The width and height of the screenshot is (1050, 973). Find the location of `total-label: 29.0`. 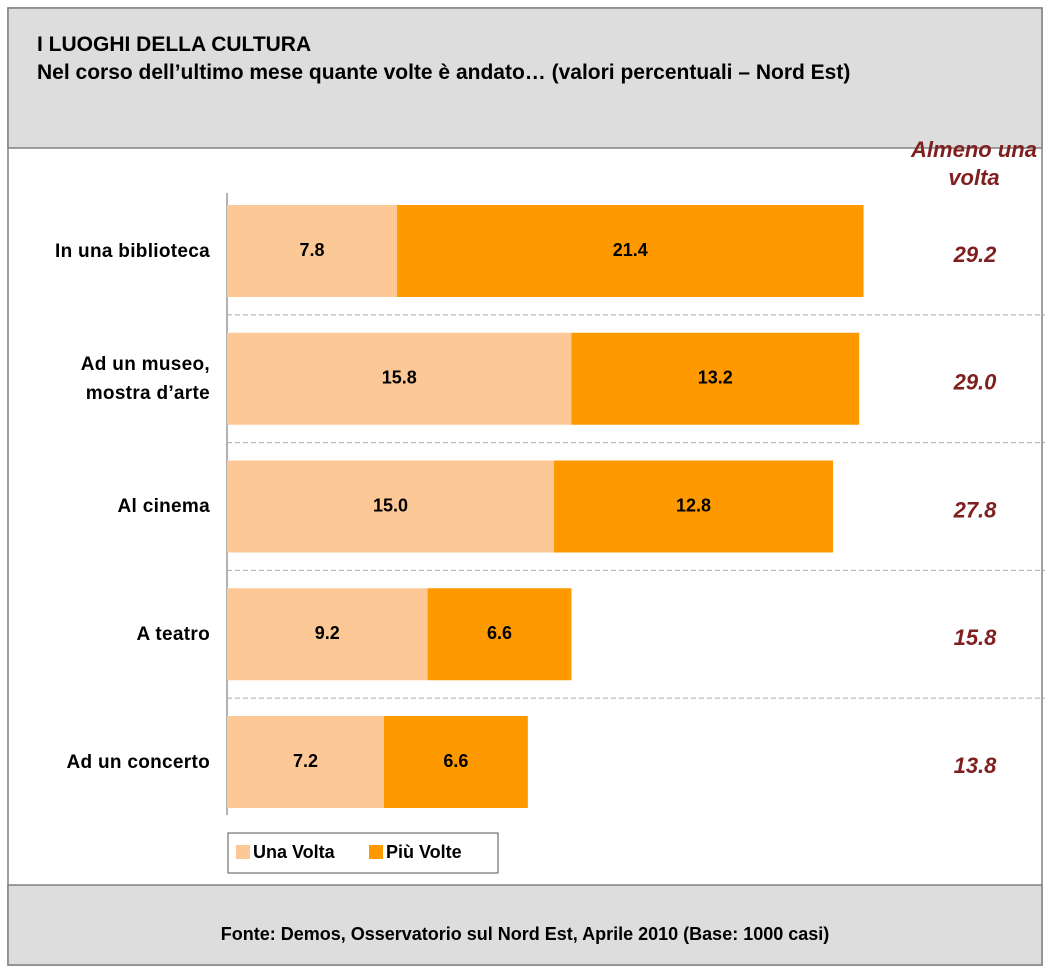

total-label: 29.0 is located at coordinates (975, 382).